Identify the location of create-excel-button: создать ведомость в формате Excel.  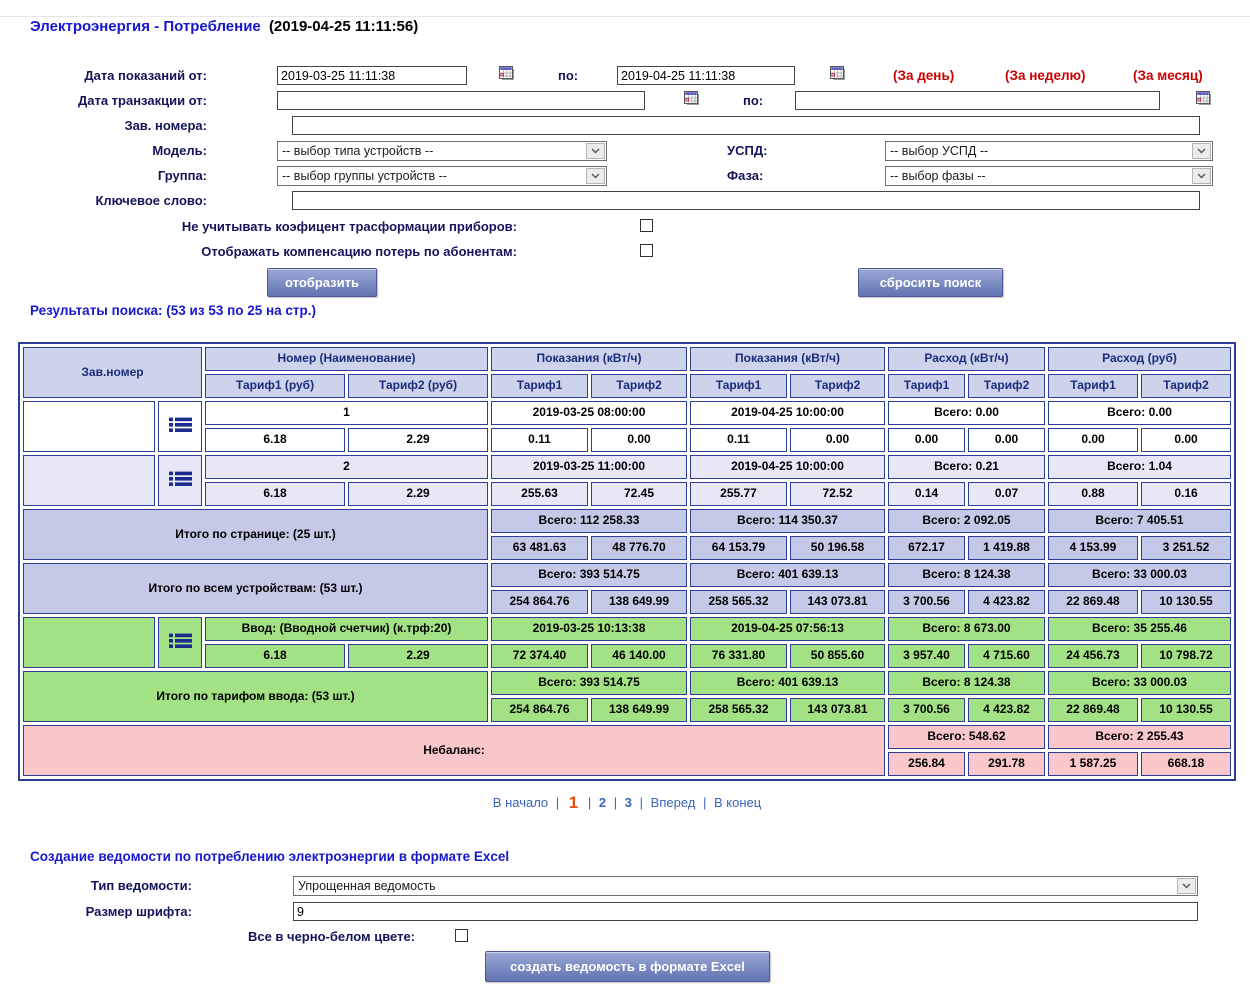
(627, 966).